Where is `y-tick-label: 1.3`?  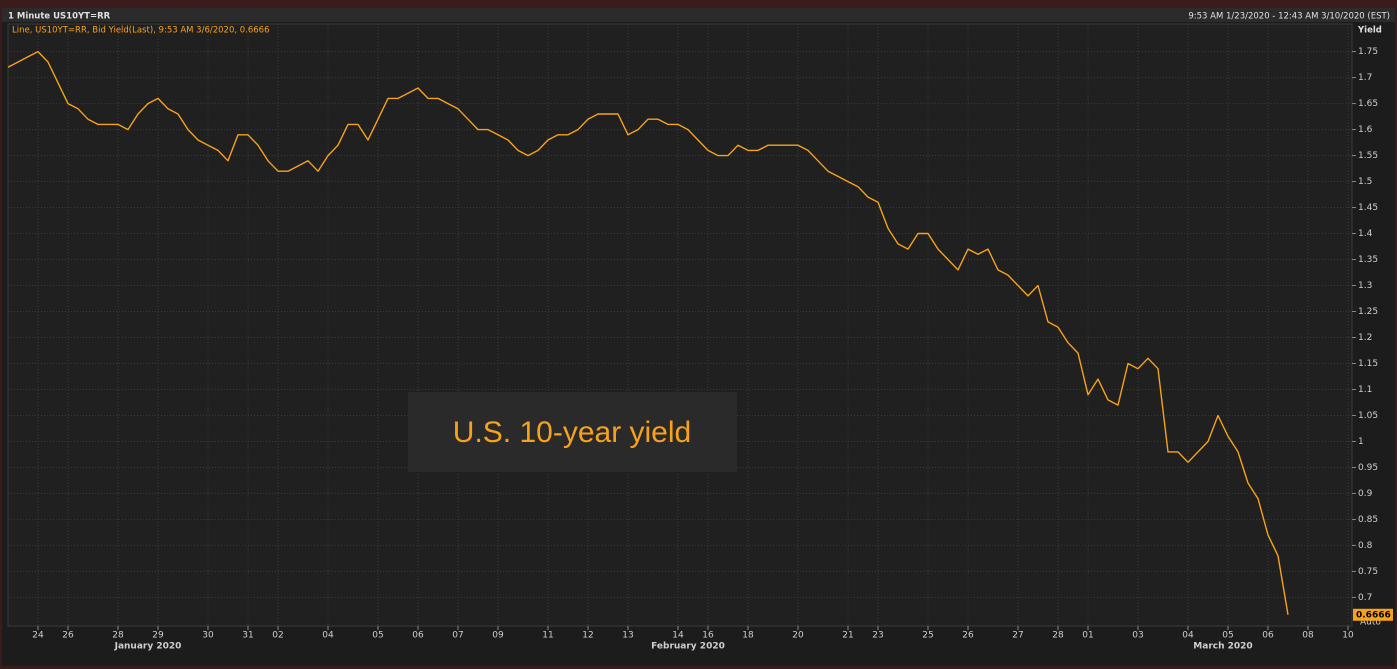 y-tick-label: 1.3 is located at coordinates (1365, 286).